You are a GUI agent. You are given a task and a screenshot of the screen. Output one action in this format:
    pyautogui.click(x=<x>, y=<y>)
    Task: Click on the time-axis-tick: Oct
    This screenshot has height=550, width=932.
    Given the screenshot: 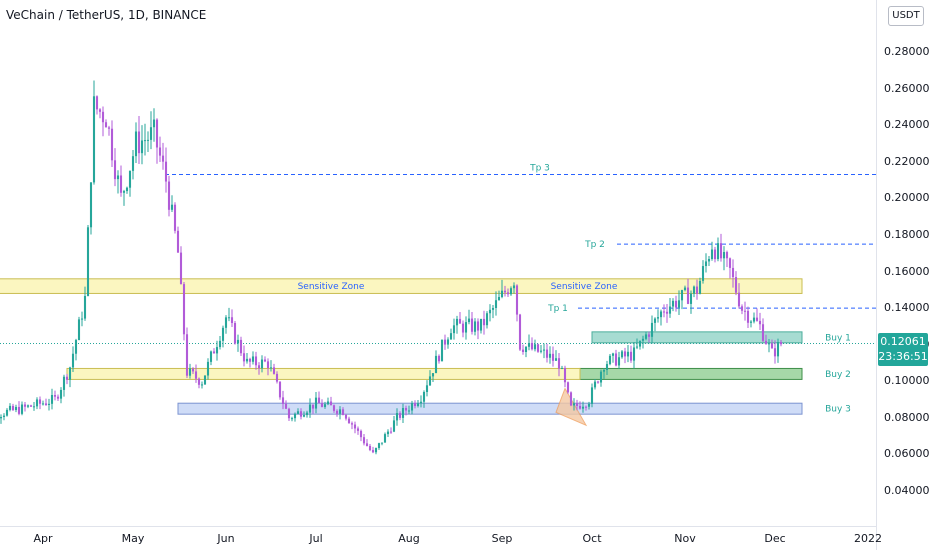 What is the action you would take?
    pyautogui.click(x=592, y=538)
    